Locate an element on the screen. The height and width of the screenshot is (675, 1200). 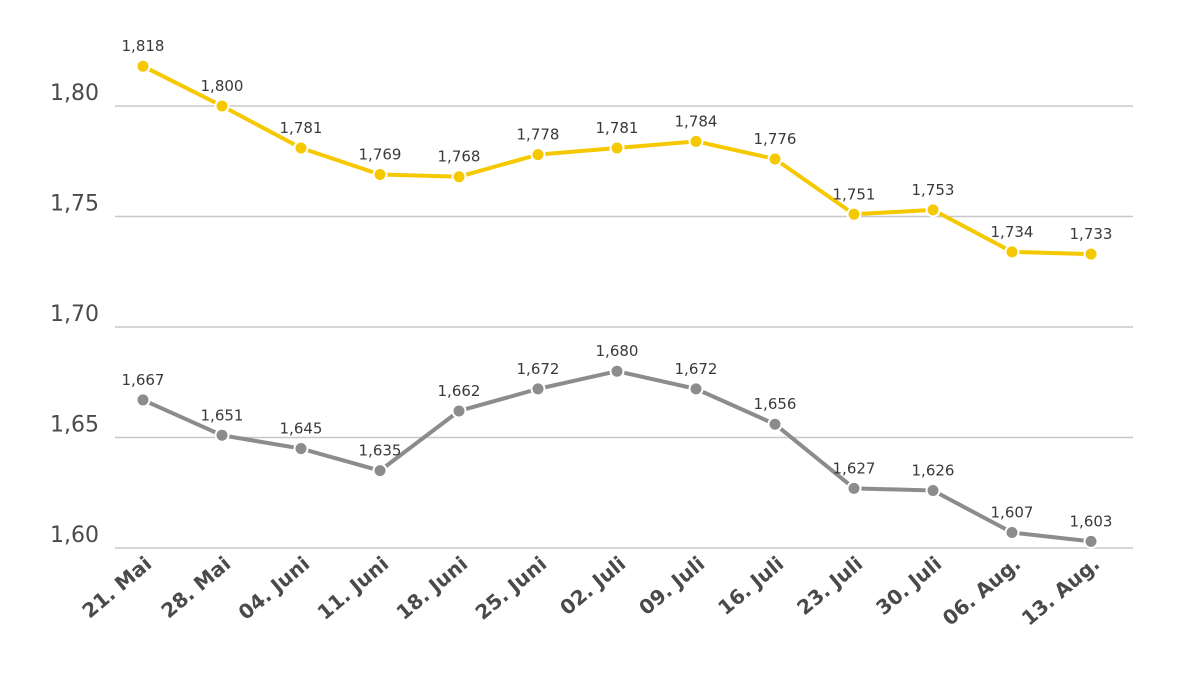
y-axis-ticks: 1,60 1,65 1,70 1,75 1,80 is located at coordinates (74, 314).